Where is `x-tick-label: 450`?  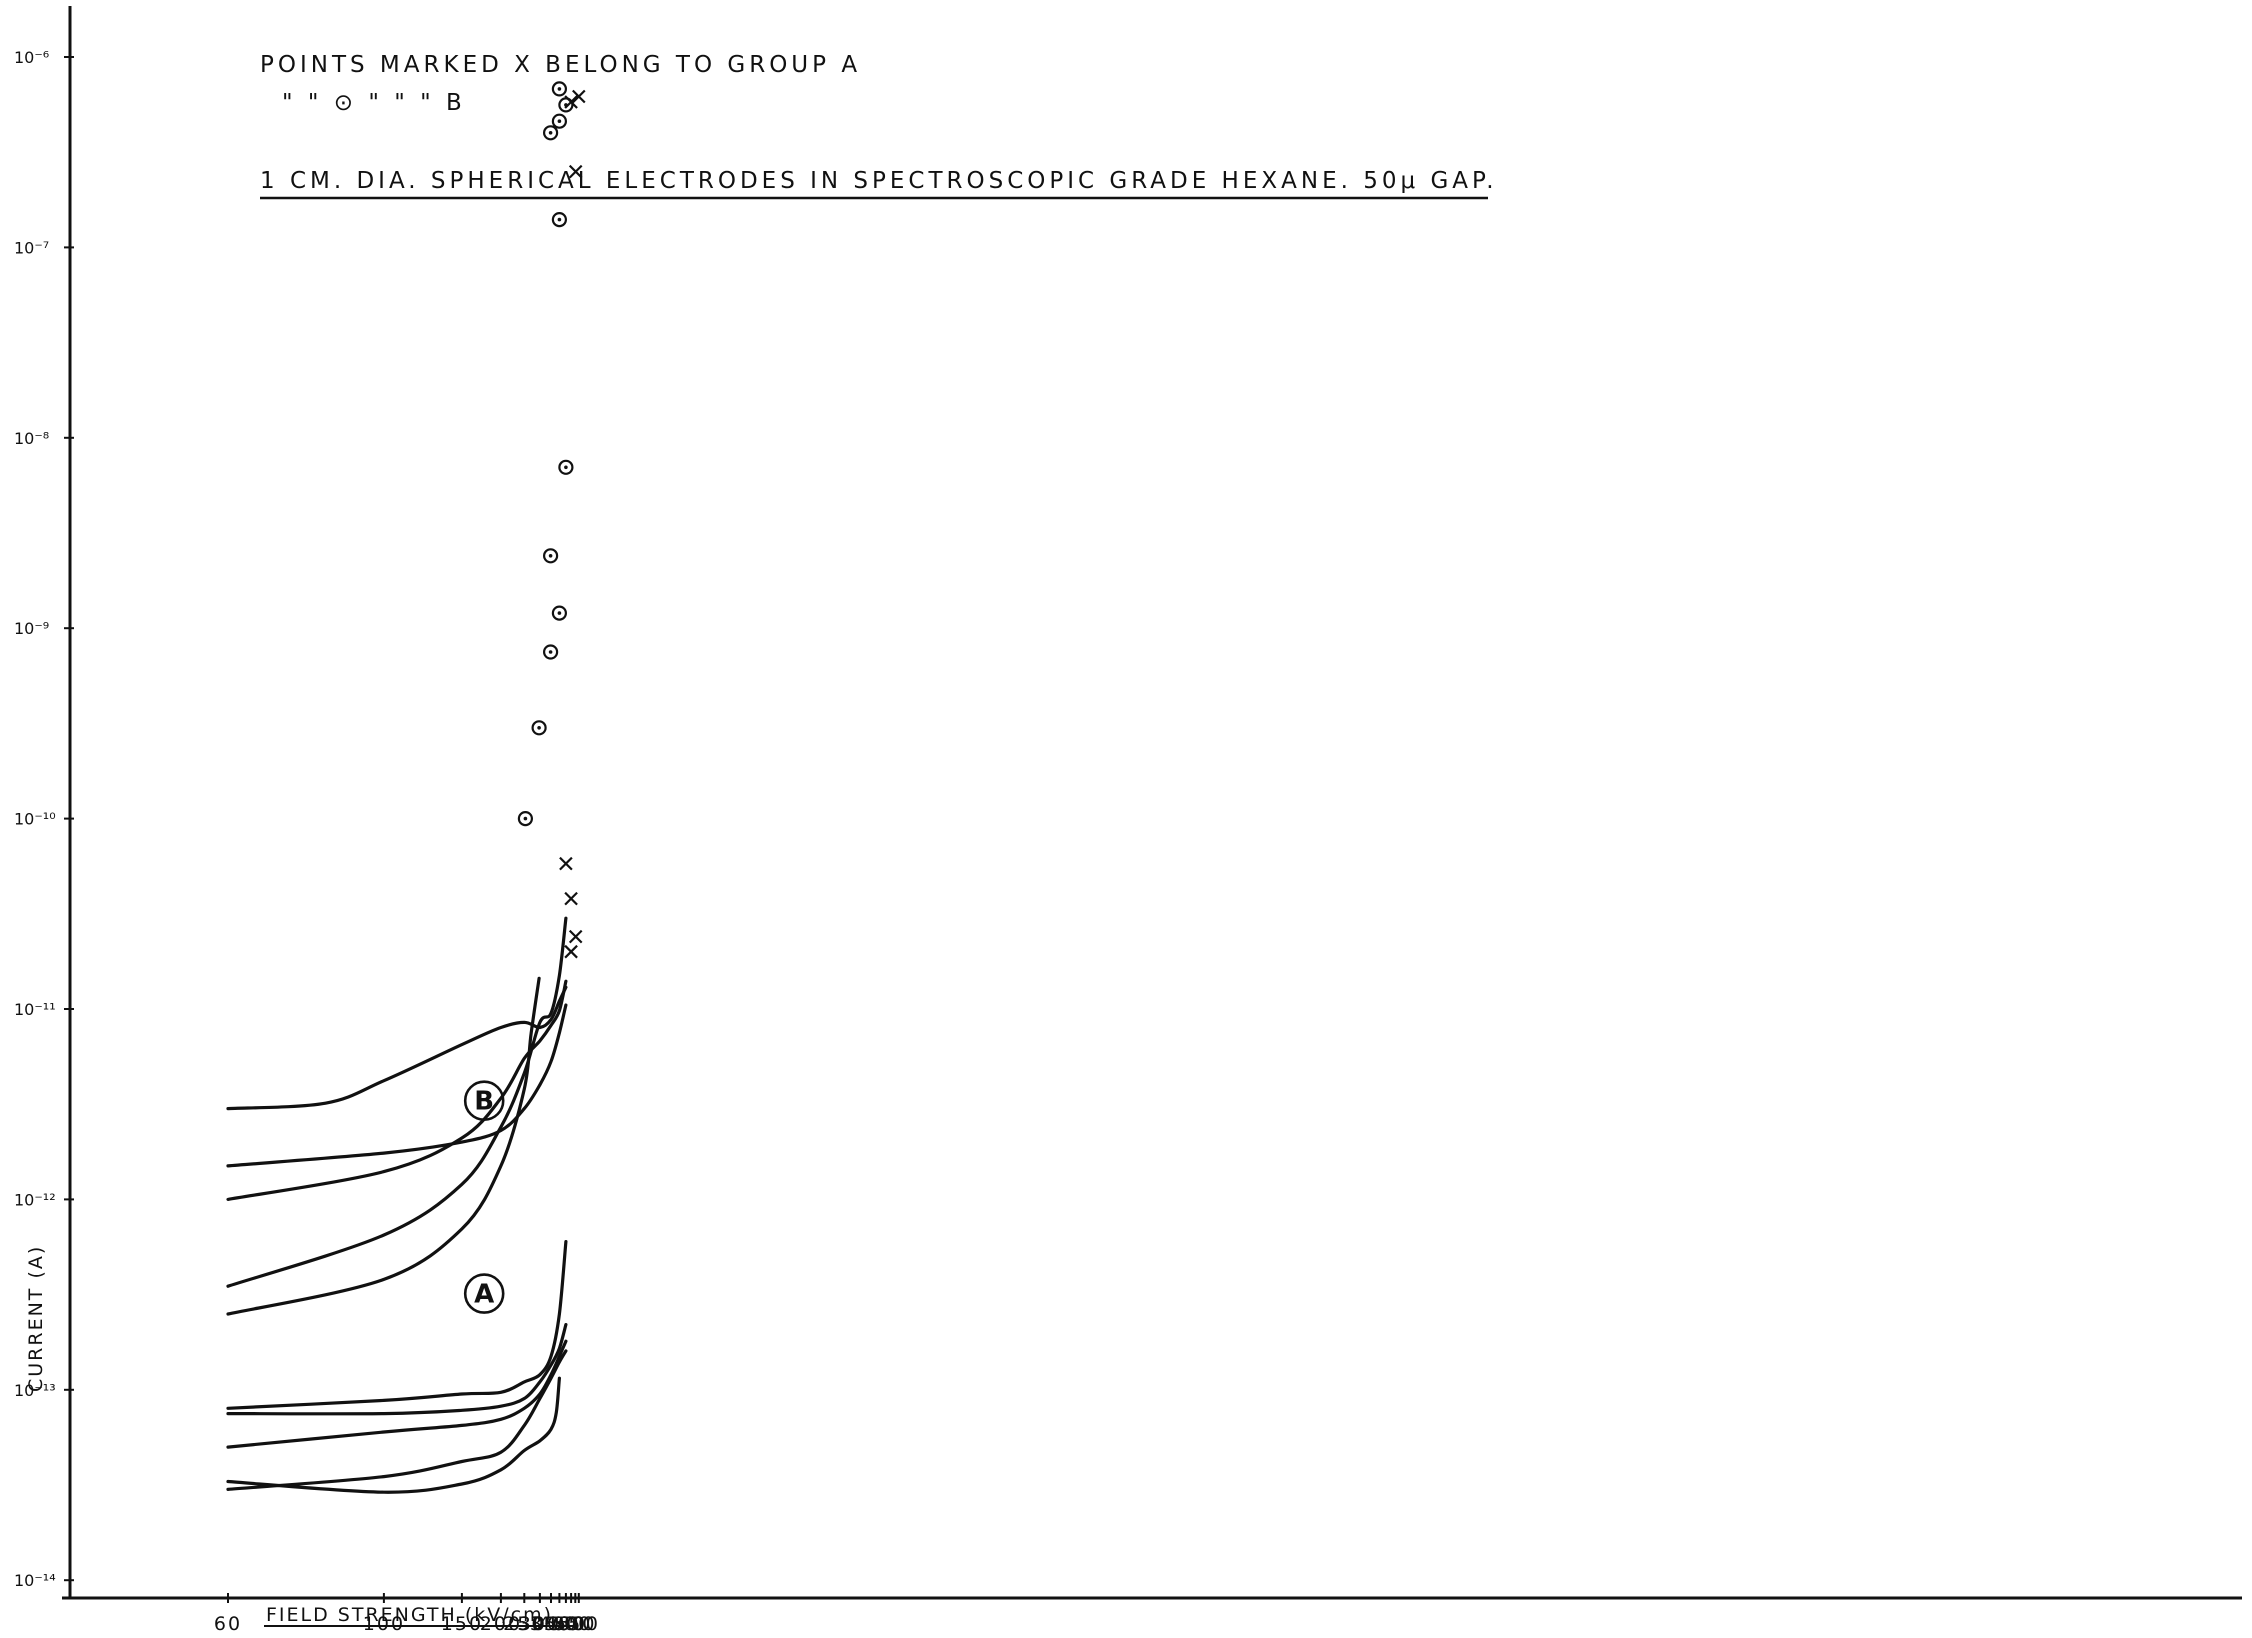 x-tick-label: 450 is located at coordinates (566, 1624).